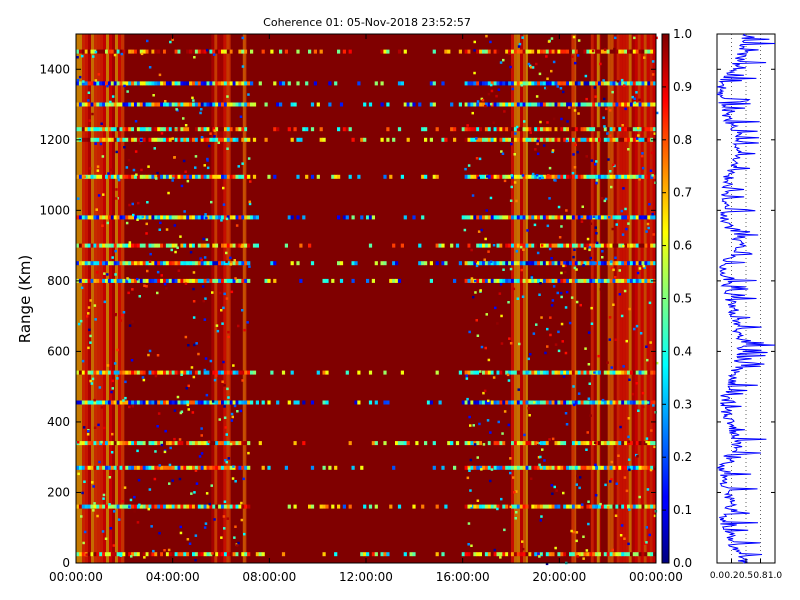  I want to click on time-band-column, so click(515, 298).